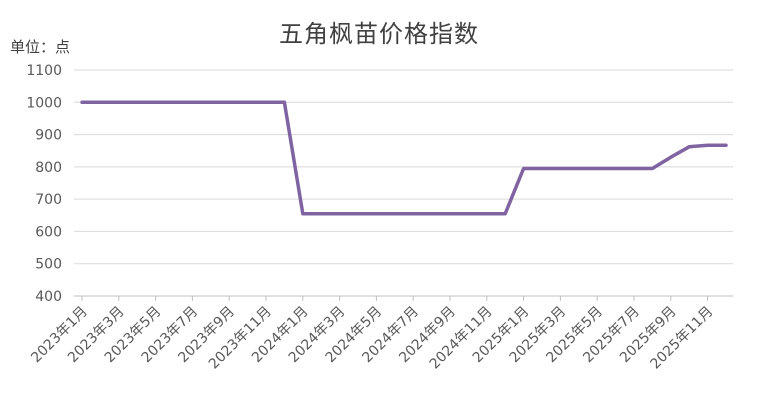 The width and height of the screenshot is (758, 420). I want to click on y-tick-label: 700, so click(48, 200).